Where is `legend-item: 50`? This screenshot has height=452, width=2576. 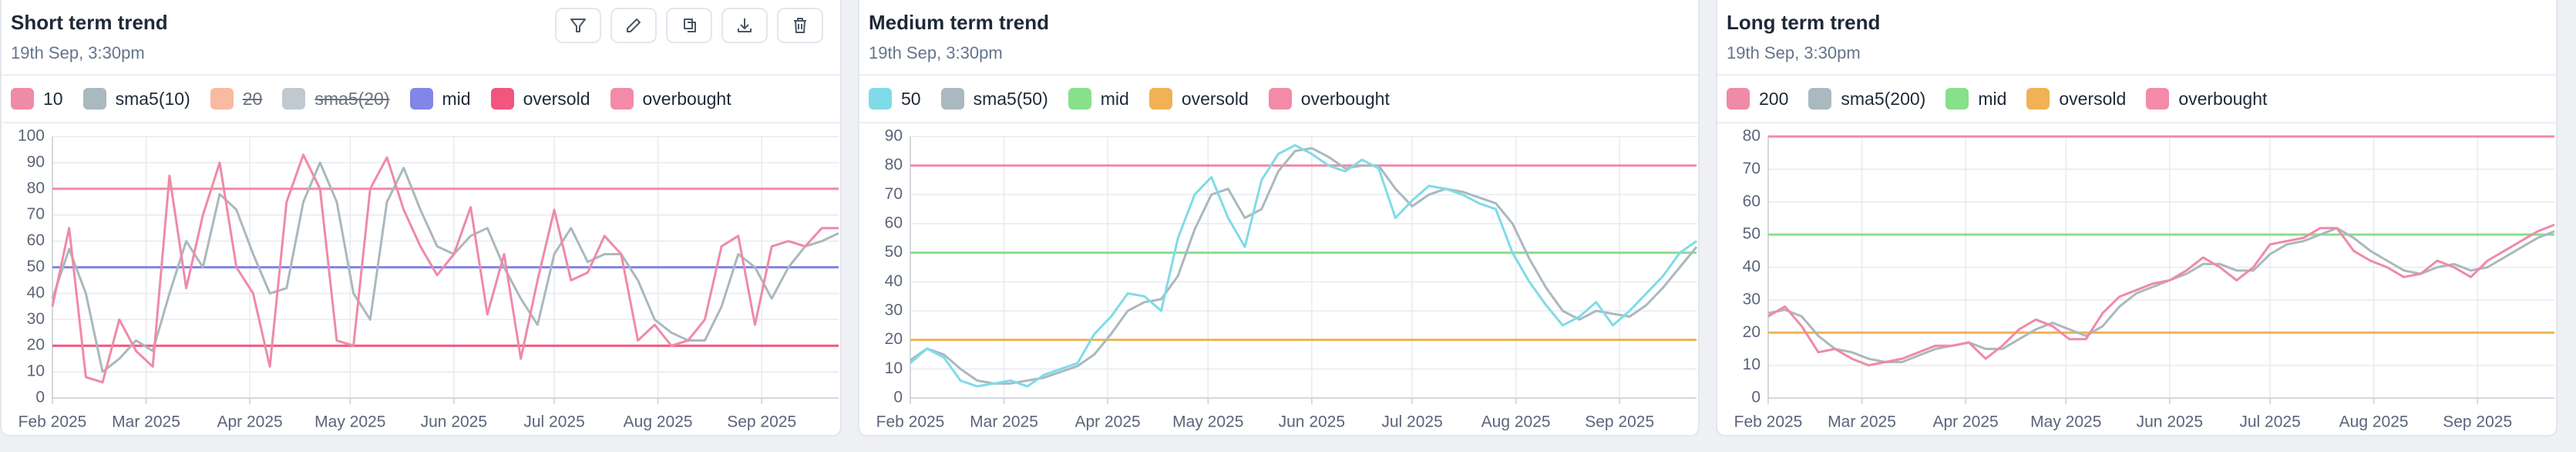 legend-item: 50 is located at coordinates (895, 99).